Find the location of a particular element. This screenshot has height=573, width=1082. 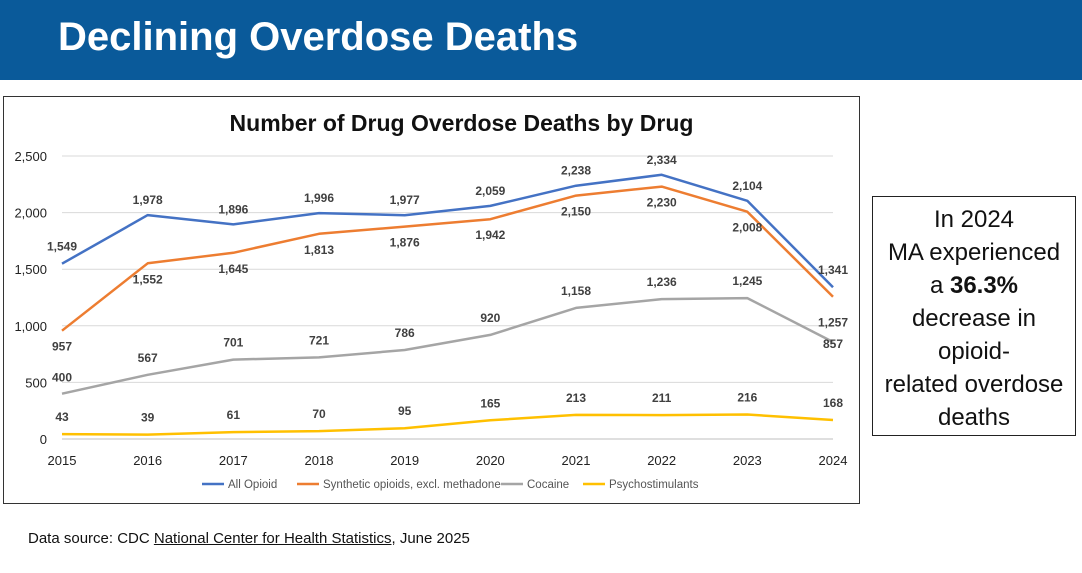

data-label: 1,549 is located at coordinates (62, 247).